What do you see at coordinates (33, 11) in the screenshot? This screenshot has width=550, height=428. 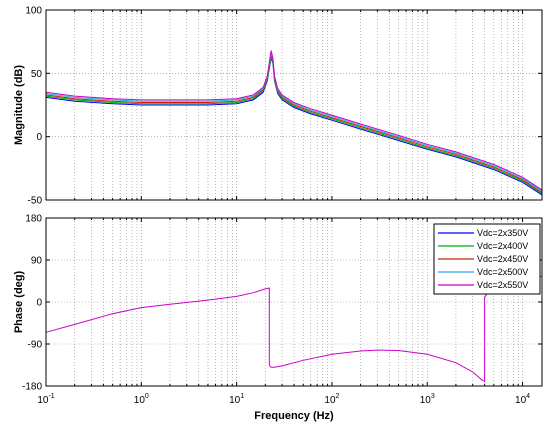 I see `magnitude-y-tick-label: 100` at bounding box center [33, 11].